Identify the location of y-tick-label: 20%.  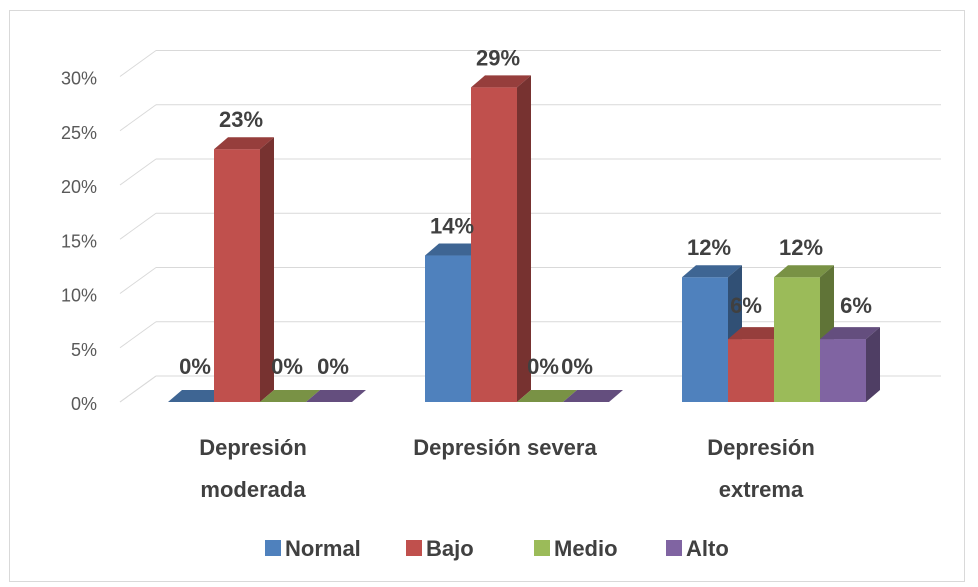
(79, 187).